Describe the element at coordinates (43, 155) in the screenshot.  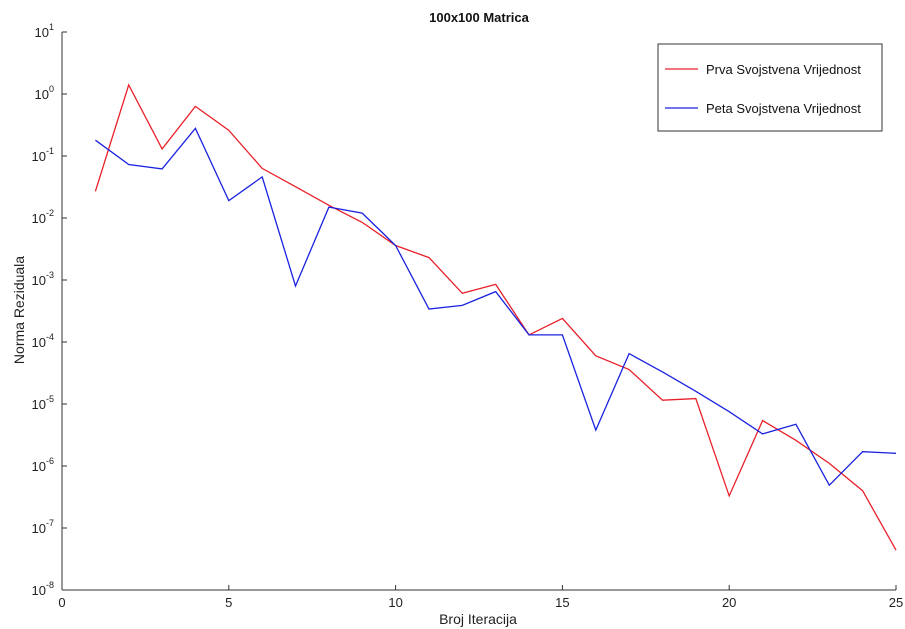
I see `y-tick-label: 10⁻¹` at that location.